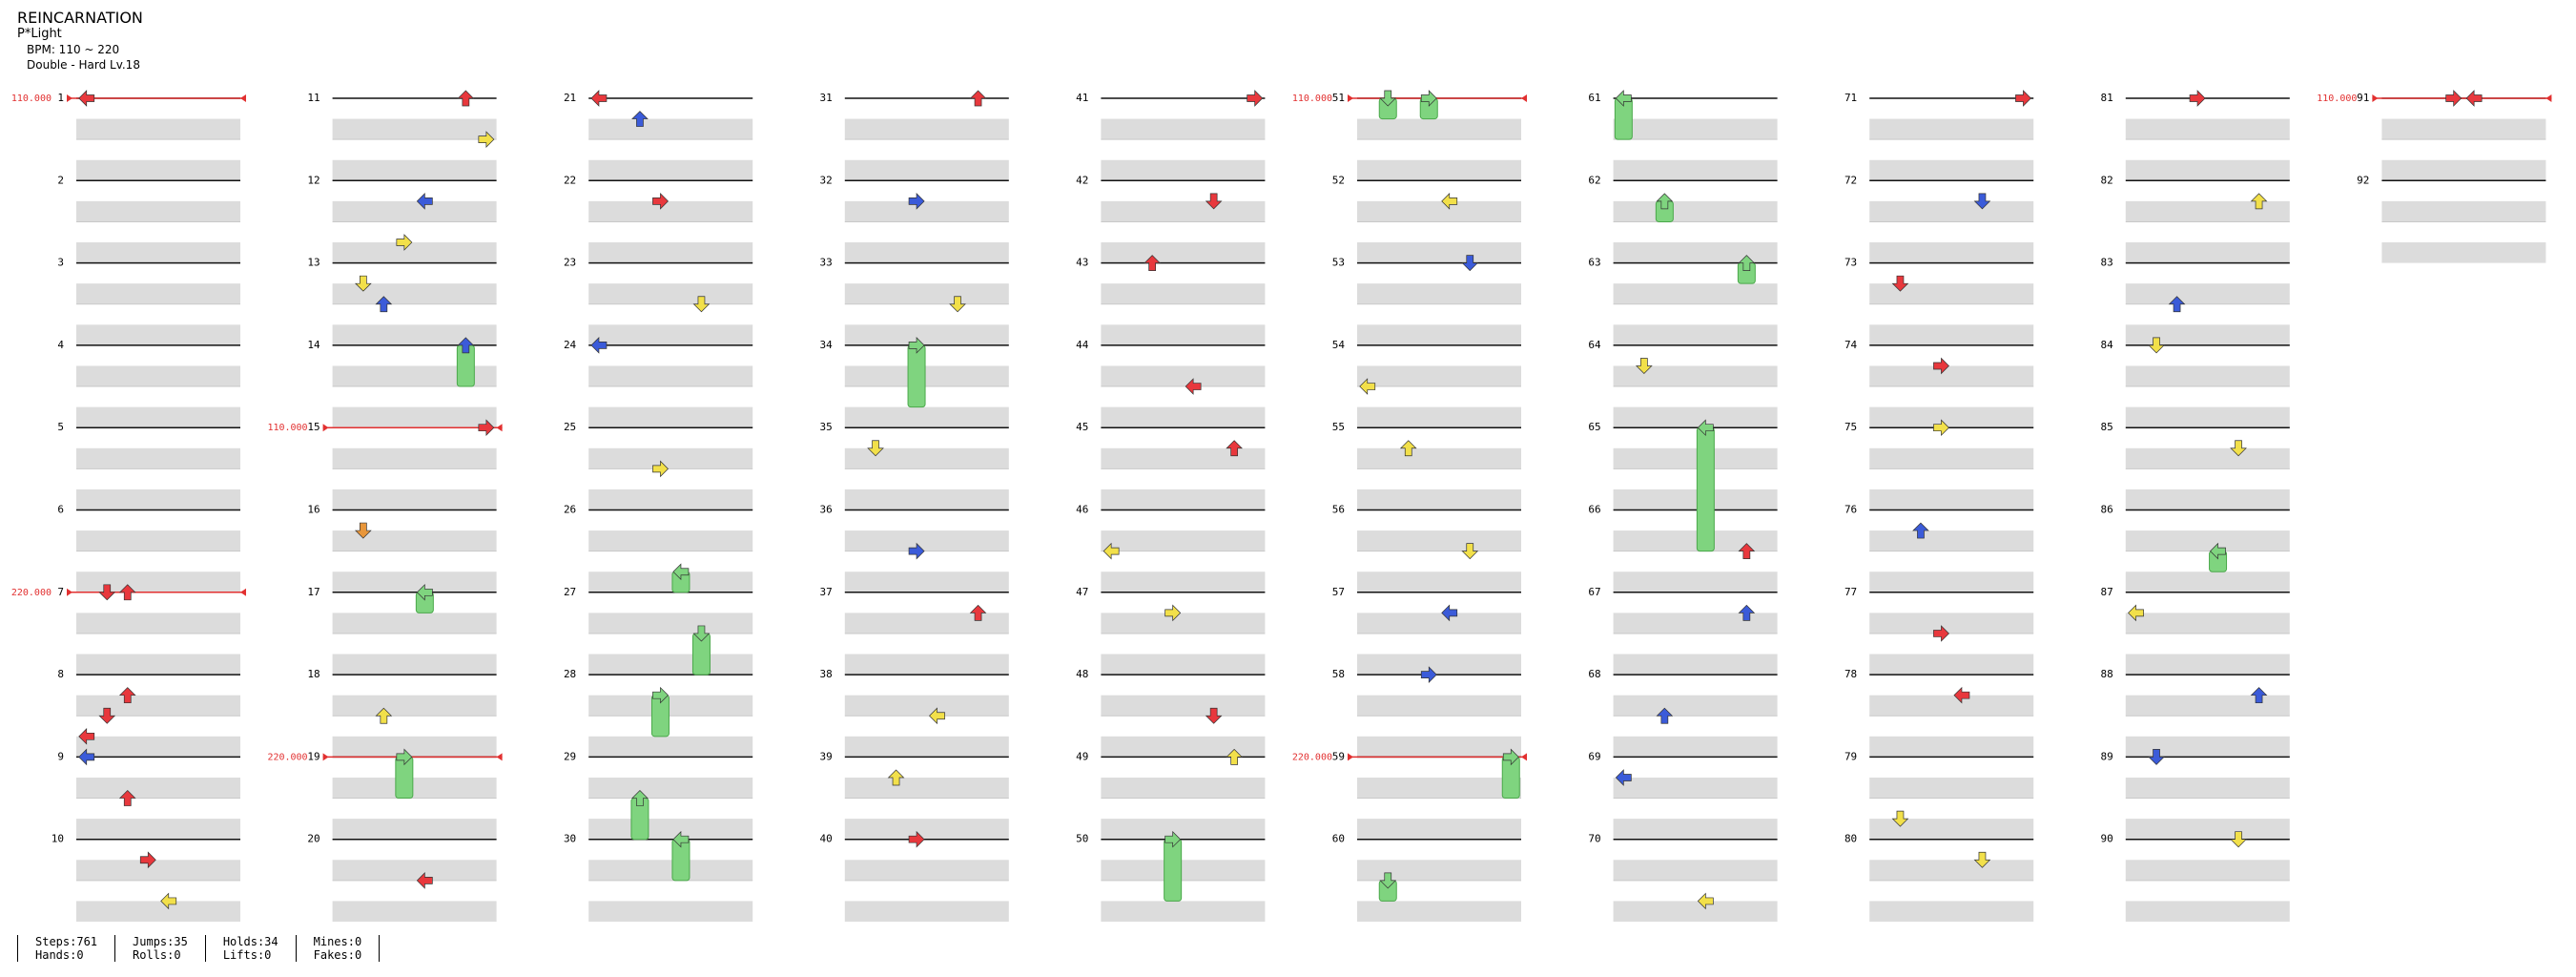 This screenshot has width=2576, height=977. I want to click on measure-32: 32, so click(914, 218).